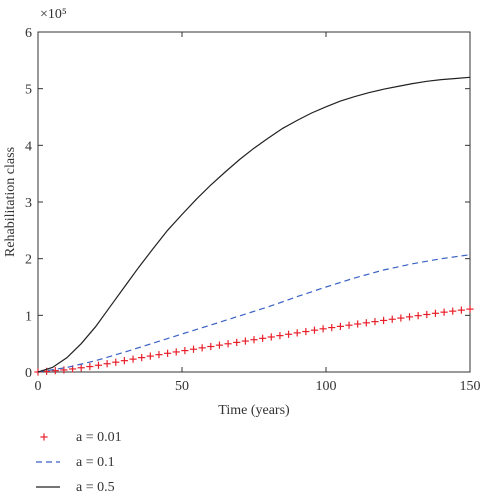 The height and width of the screenshot is (500, 481). I want to click on legend: a = 0.01 a = 0.1 a = 0.5, so click(79, 462).